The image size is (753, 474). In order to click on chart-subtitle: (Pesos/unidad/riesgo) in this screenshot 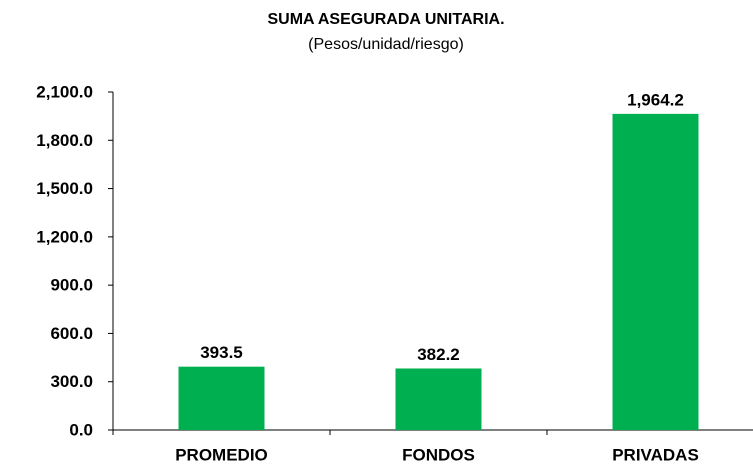, I will do `click(386, 44)`.